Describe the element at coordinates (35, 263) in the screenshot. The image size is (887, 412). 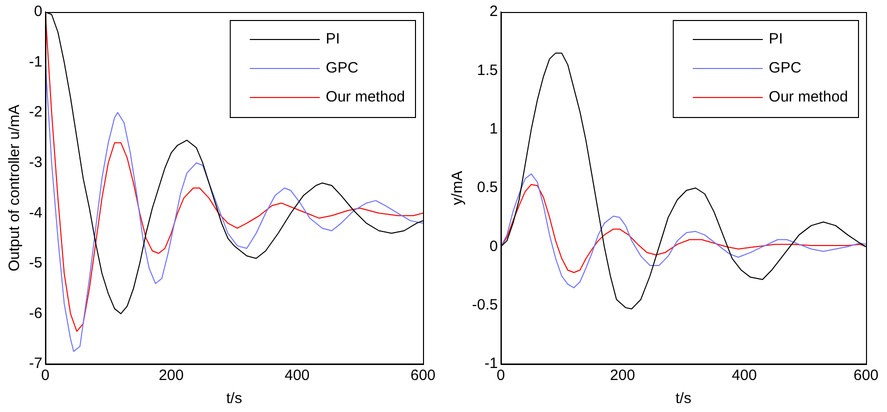
I see `y-tick-label: -5` at that location.